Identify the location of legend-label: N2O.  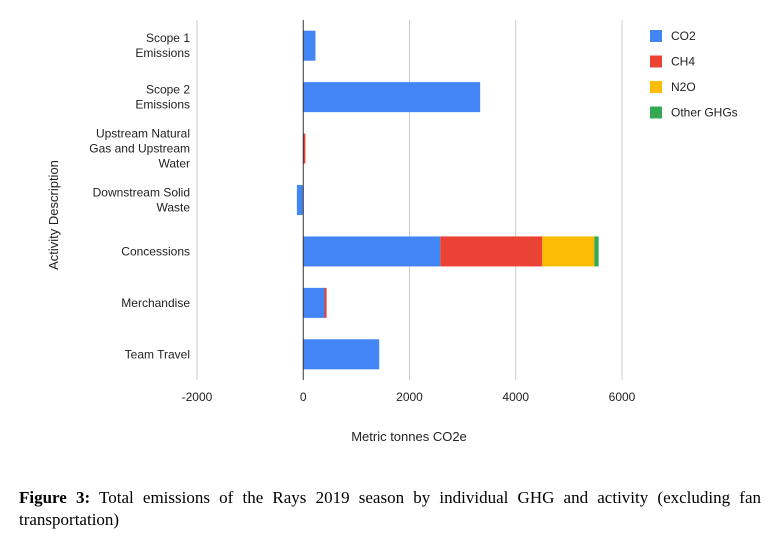
(683, 87).